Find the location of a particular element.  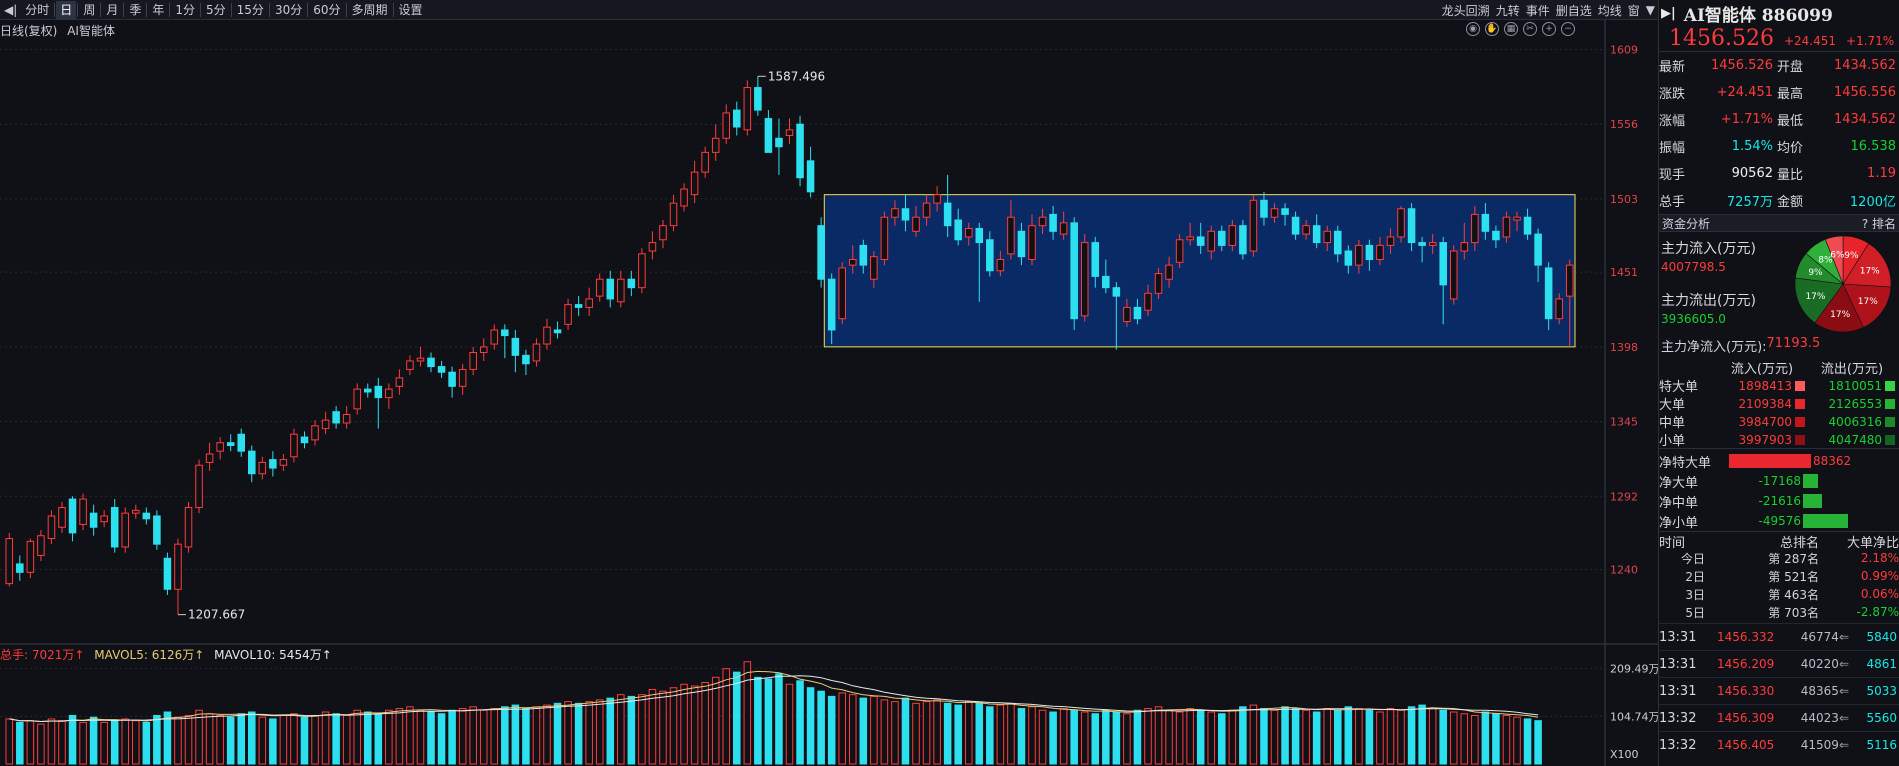

tick-row: 13:31 1456.330 48365⇐ 5033 is located at coordinates (1779, 690).